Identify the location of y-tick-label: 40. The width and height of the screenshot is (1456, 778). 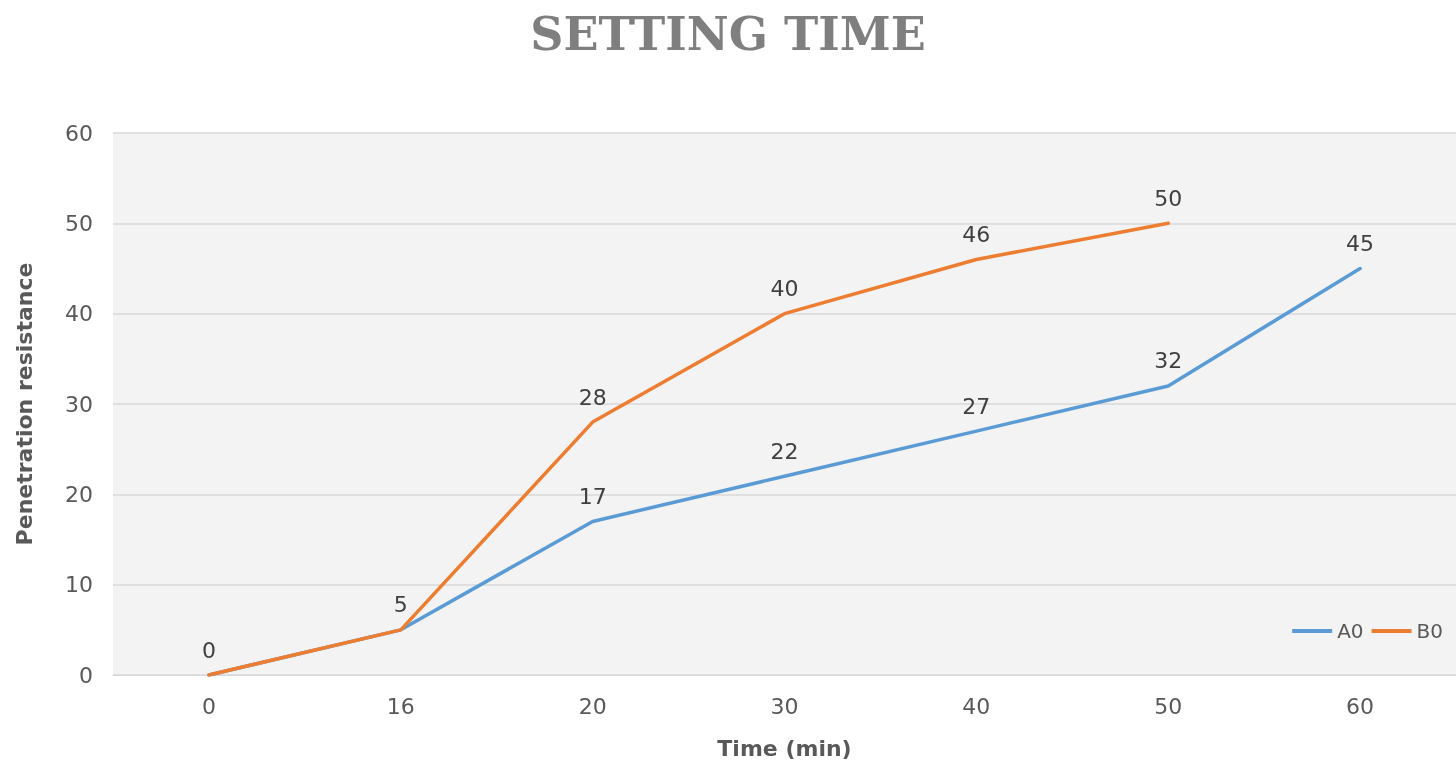
(79, 314).